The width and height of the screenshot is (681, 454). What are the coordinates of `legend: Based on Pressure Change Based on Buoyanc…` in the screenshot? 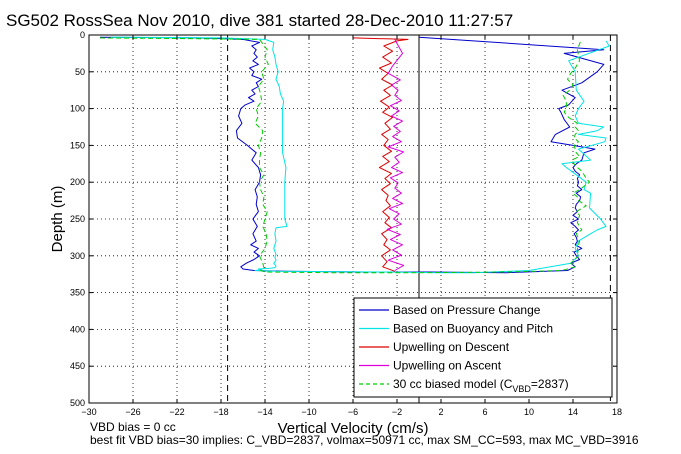 It's located at (483, 347).